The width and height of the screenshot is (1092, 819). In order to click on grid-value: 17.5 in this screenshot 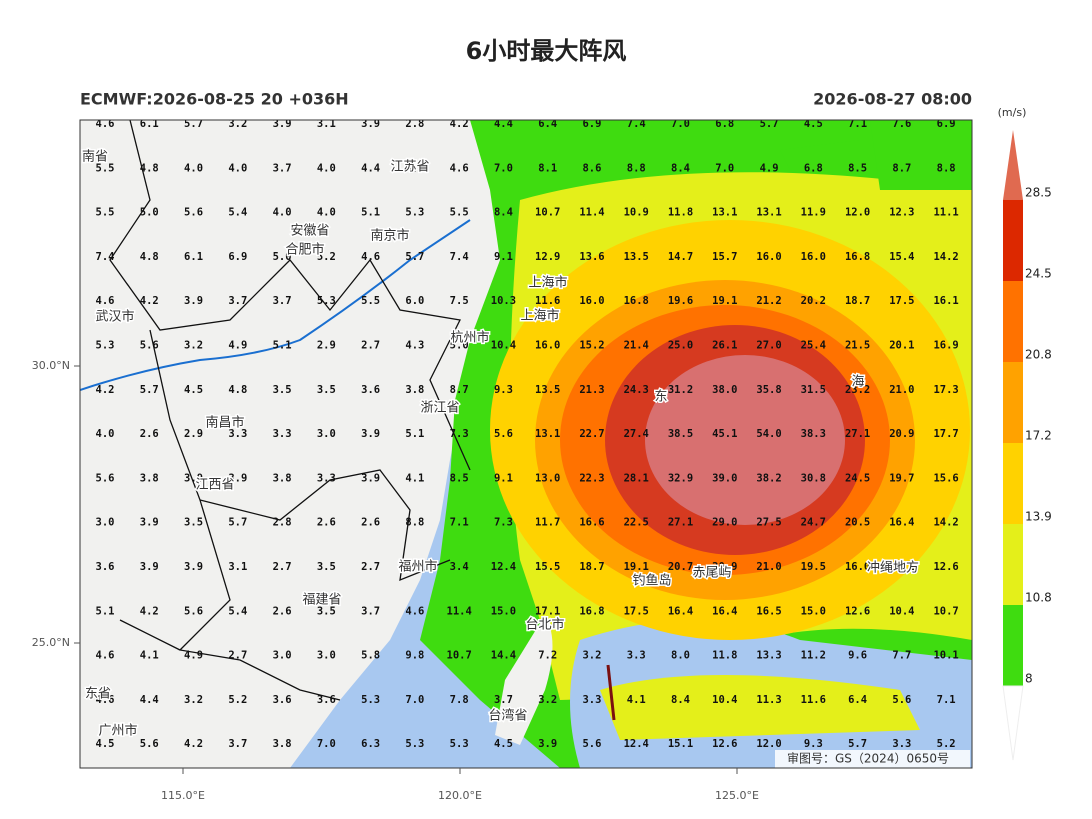, I will do `click(901, 301)`.